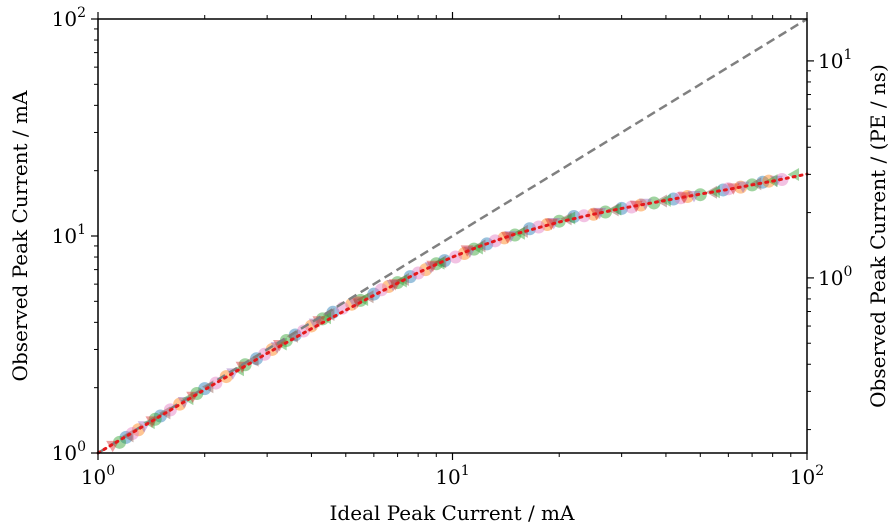 Image resolution: width=895 pixels, height=532 pixels. Describe the element at coordinates (835, 277) in the screenshot. I see `y-right-tick-label: 10⁰` at that location.